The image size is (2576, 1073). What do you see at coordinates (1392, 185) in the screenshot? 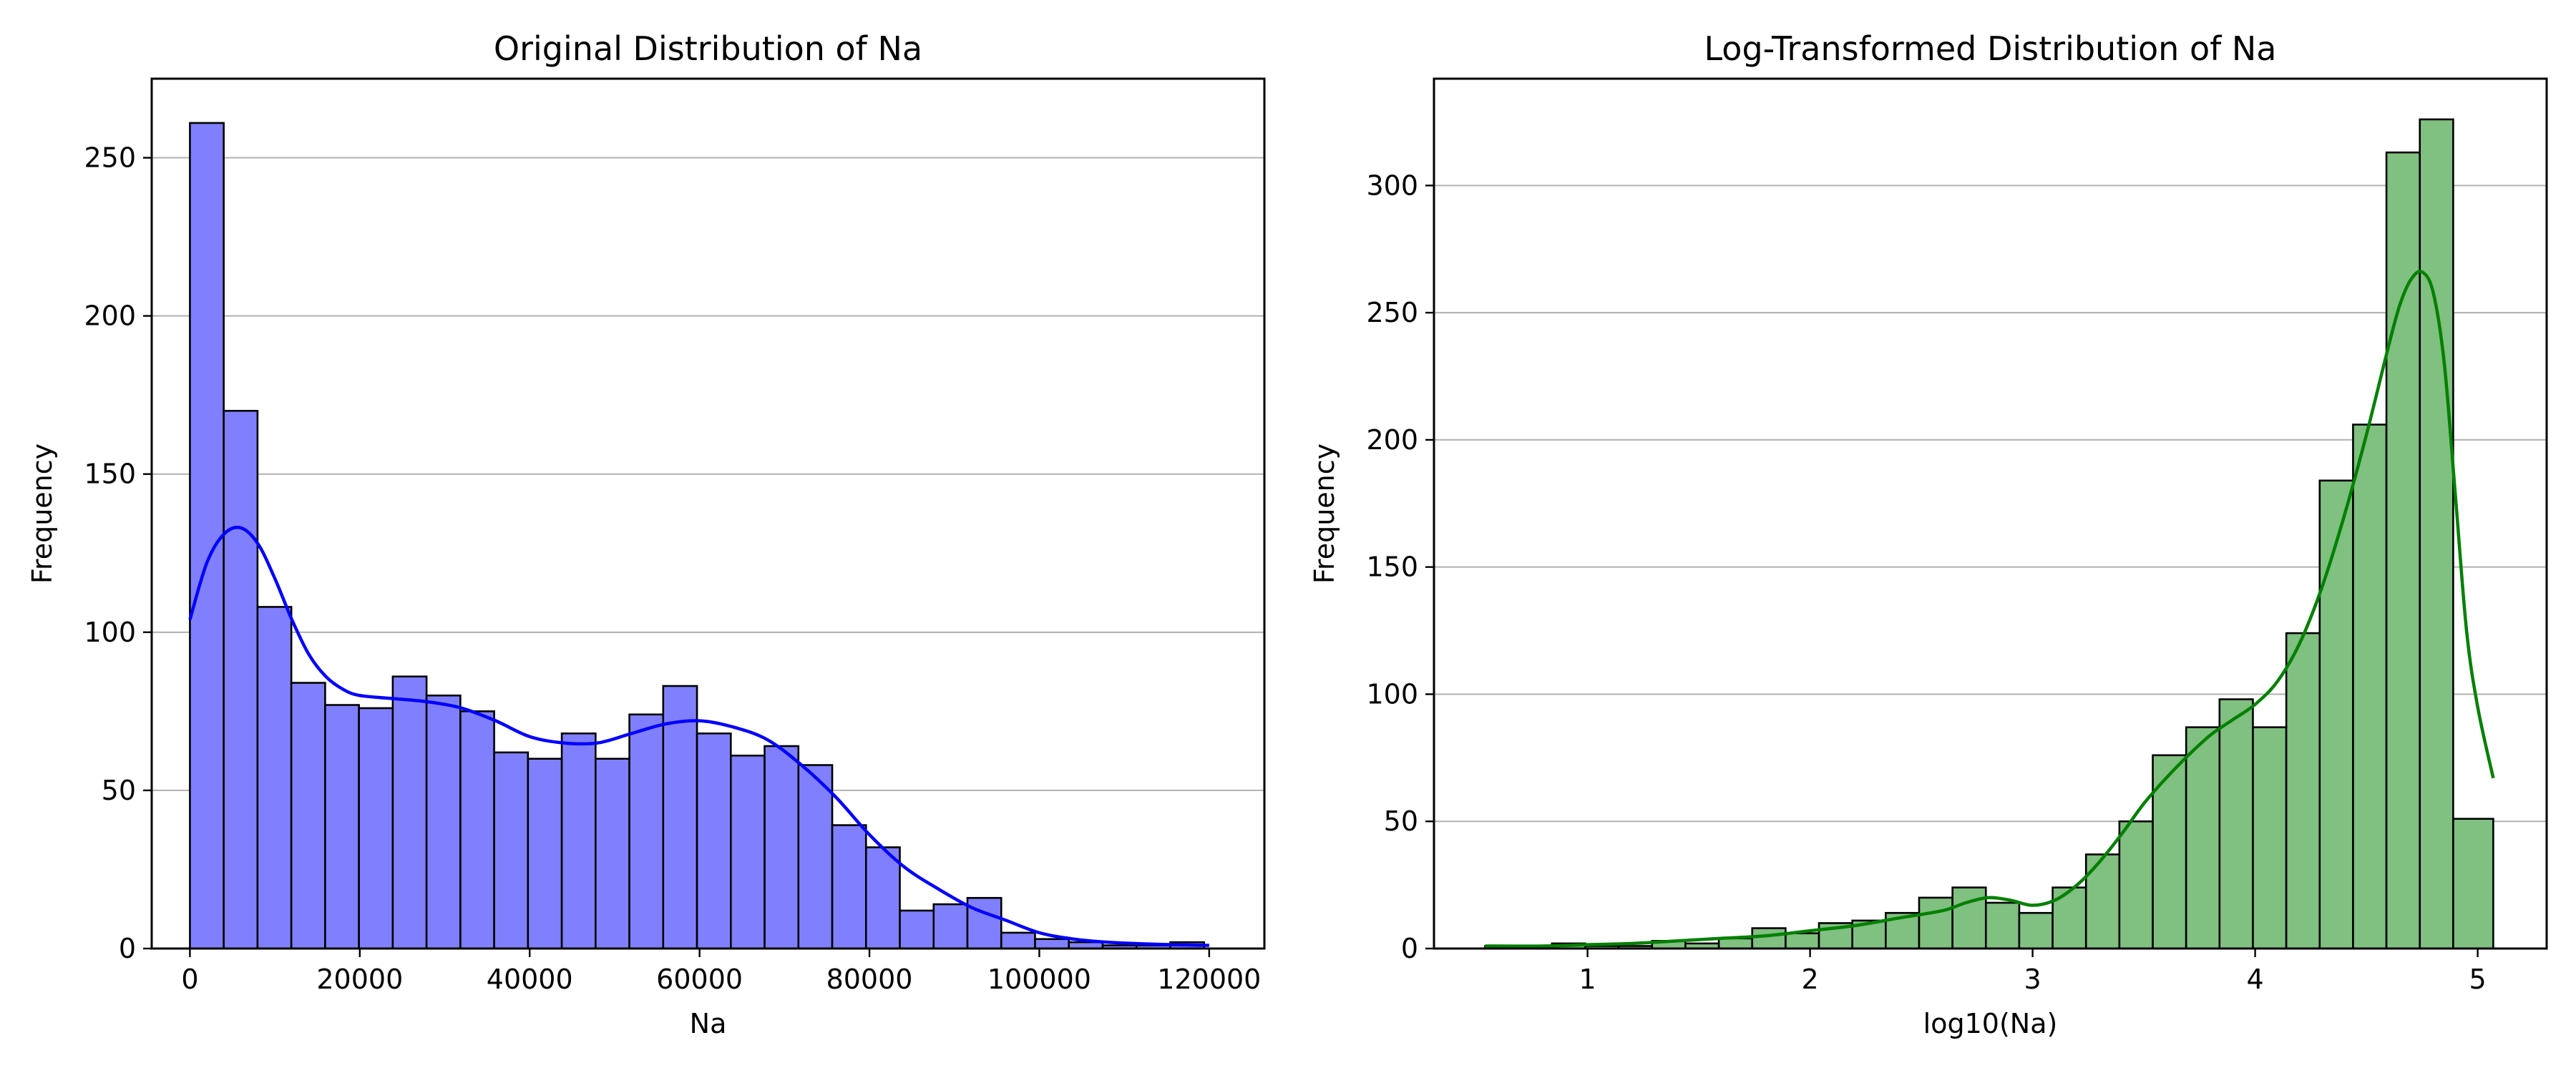
I see `y-tick-label: 300` at bounding box center [1392, 185].